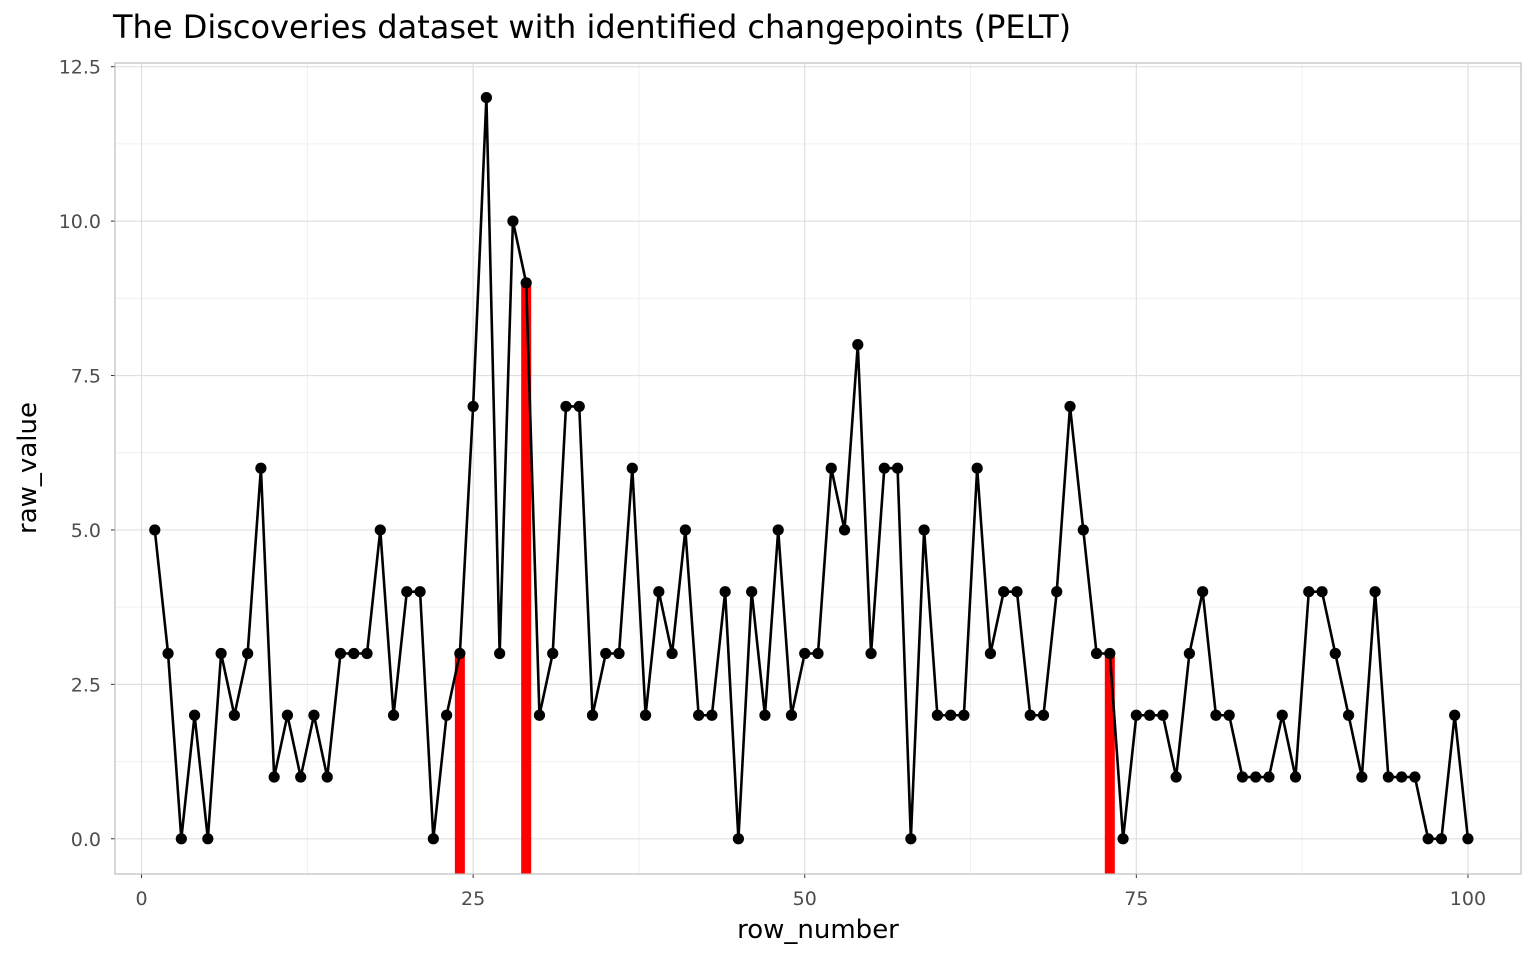 This screenshot has height=960, width=1536. I want to click on y-tick-label: 10.0, so click(80, 222).